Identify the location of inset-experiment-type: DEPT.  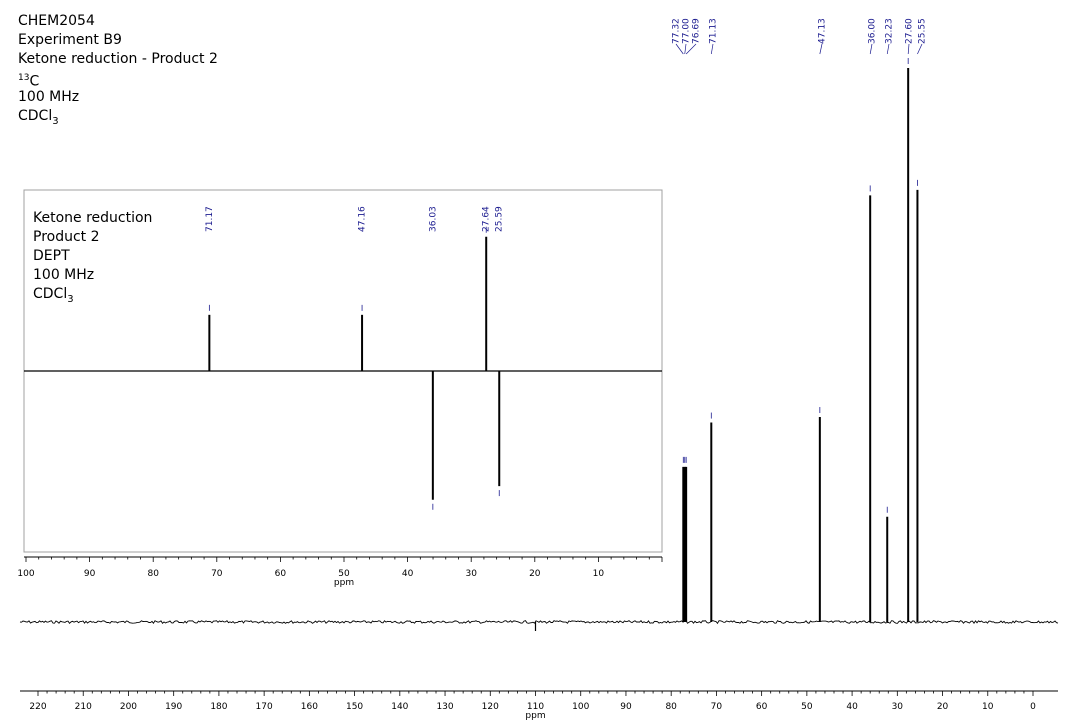
(51, 256).